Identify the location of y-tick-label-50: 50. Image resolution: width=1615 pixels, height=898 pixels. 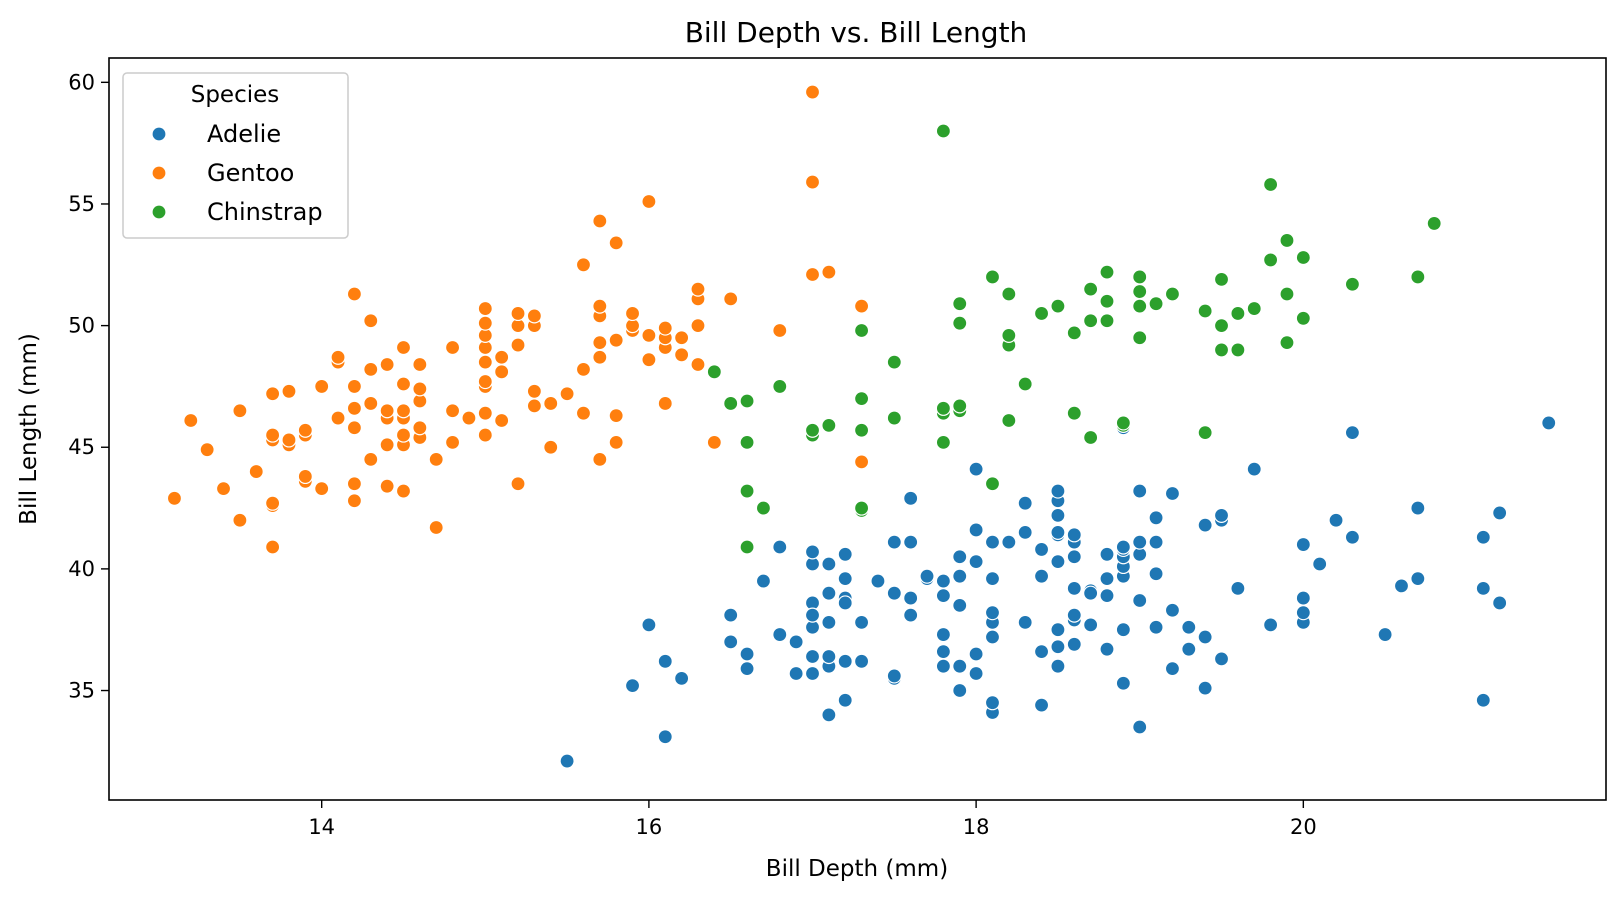
(81, 326).